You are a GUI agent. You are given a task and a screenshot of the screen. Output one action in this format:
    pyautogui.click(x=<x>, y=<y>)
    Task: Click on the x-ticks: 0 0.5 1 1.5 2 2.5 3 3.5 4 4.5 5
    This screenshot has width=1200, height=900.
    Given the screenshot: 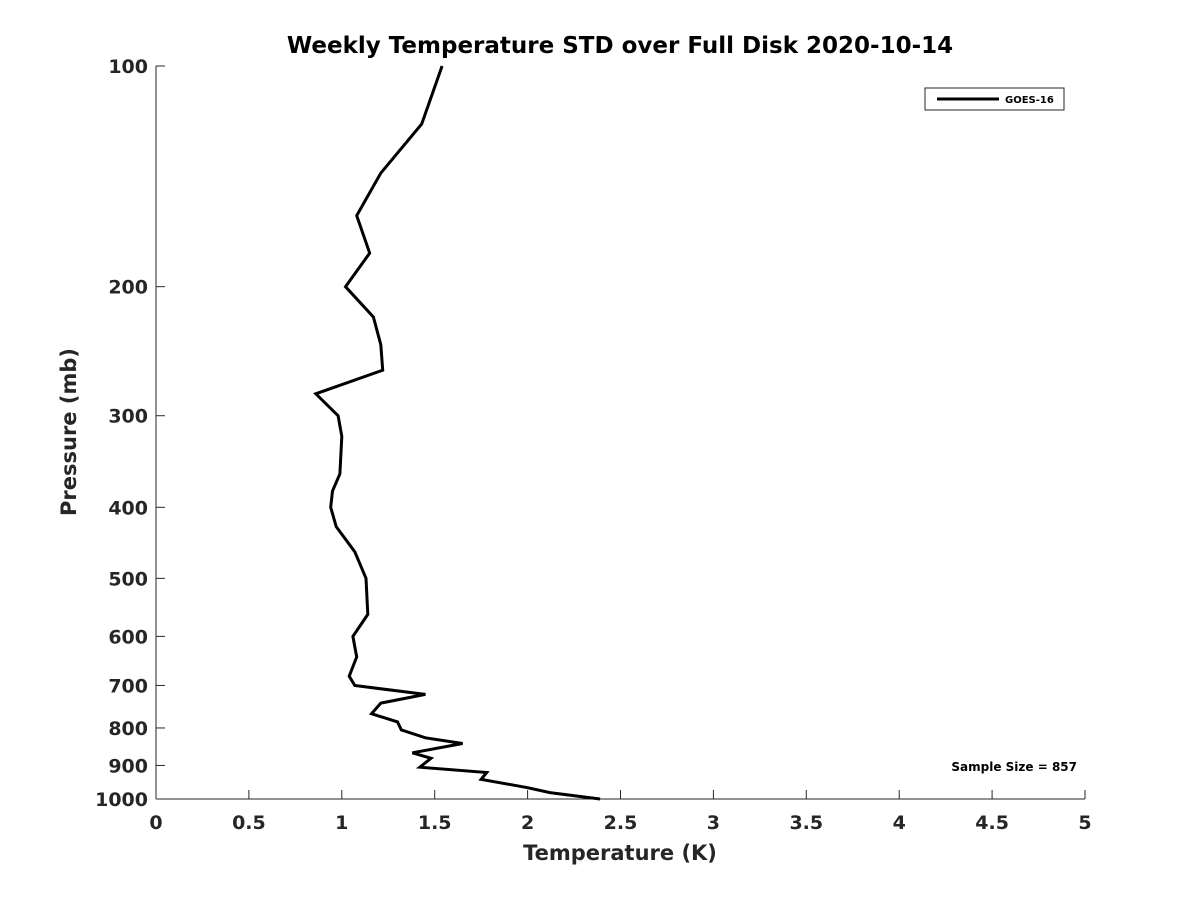 What is the action you would take?
    pyautogui.click(x=620, y=812)
    